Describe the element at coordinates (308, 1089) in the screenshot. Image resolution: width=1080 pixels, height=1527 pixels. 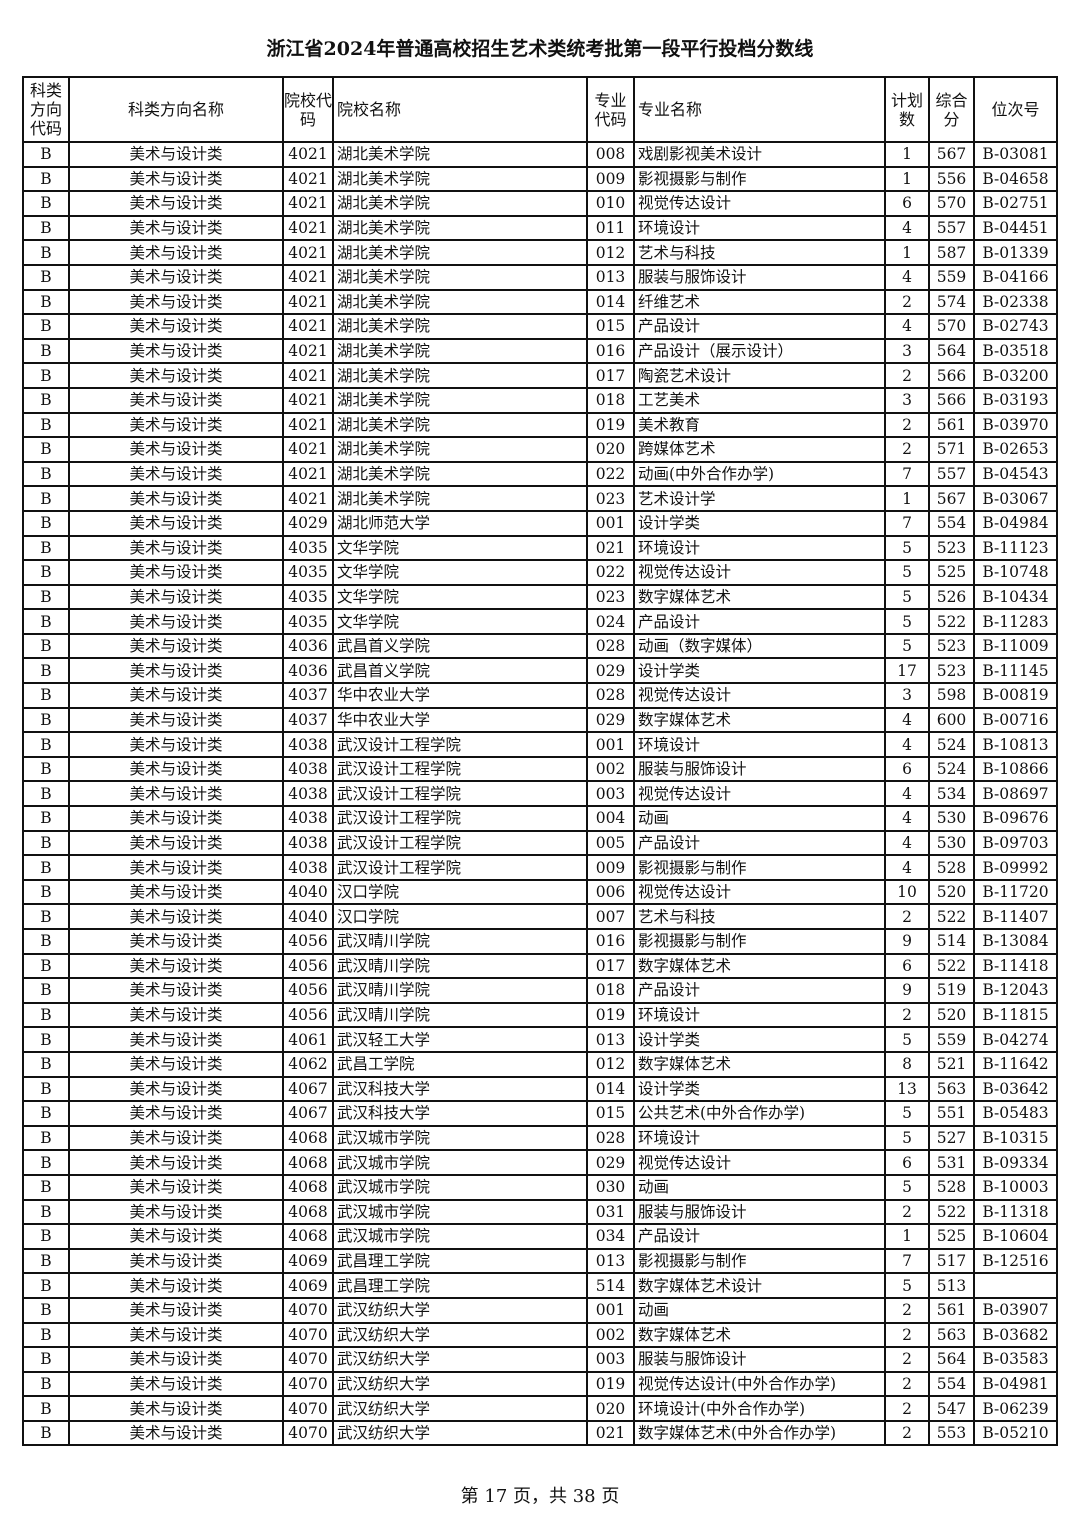
I see `cell-school-code: 4067` at that location.